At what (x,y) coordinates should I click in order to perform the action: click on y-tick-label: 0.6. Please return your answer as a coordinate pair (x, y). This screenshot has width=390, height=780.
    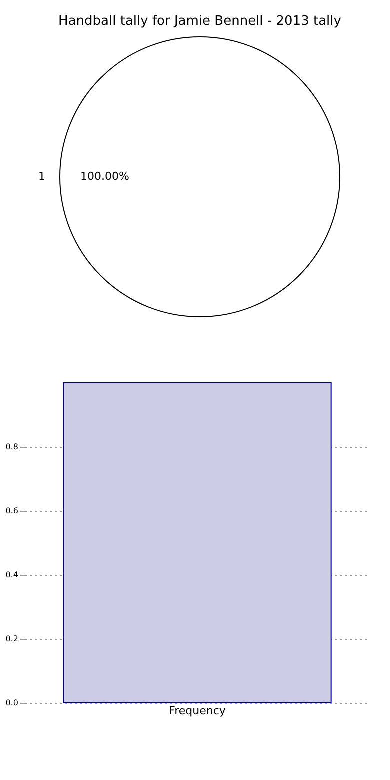
    Looking at the image, I should click on (12, 511).